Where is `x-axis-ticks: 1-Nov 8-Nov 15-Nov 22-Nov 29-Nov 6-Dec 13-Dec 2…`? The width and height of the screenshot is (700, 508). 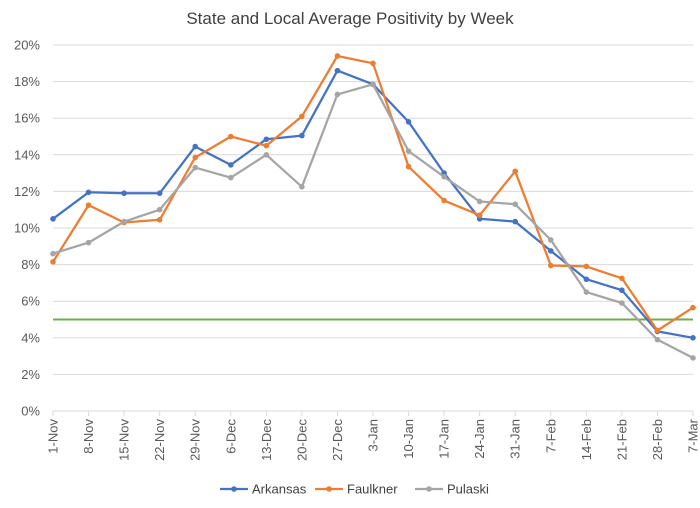
x-axis-ticks: 1-Nov 8-Nov 15-Nov 22-Nov 29-Nov 6-Dec 13-Dec 2… is located at coordinates (373, 436).